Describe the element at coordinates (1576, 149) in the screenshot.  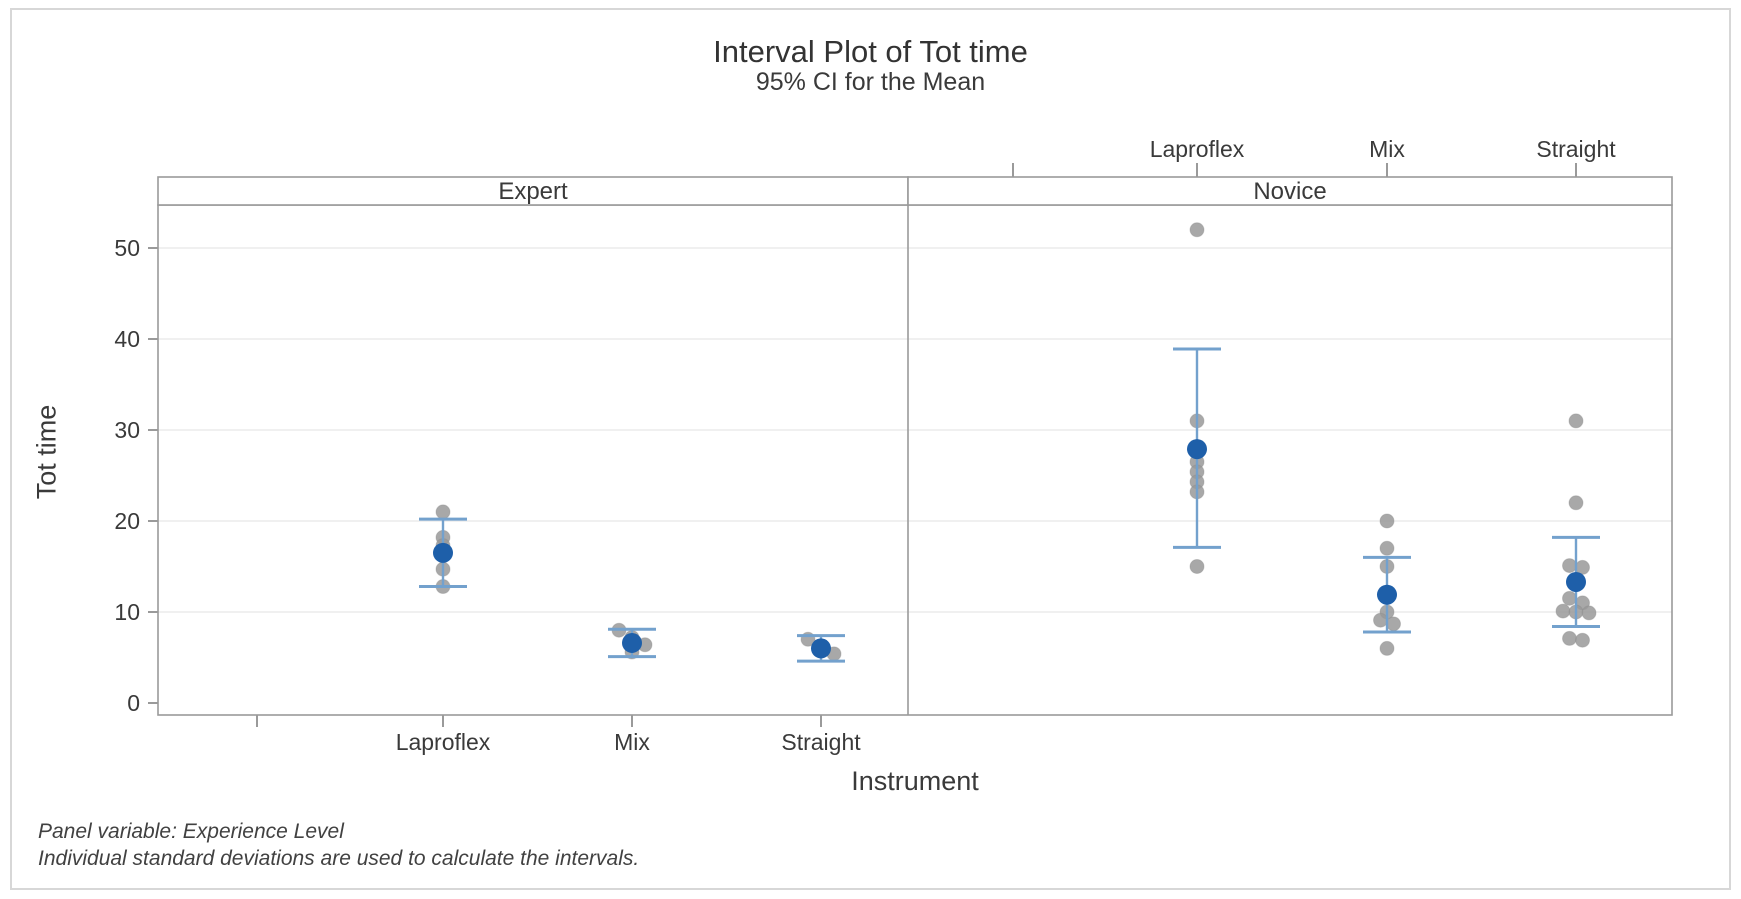
I see `x-category-label-top: Straight` at that location.